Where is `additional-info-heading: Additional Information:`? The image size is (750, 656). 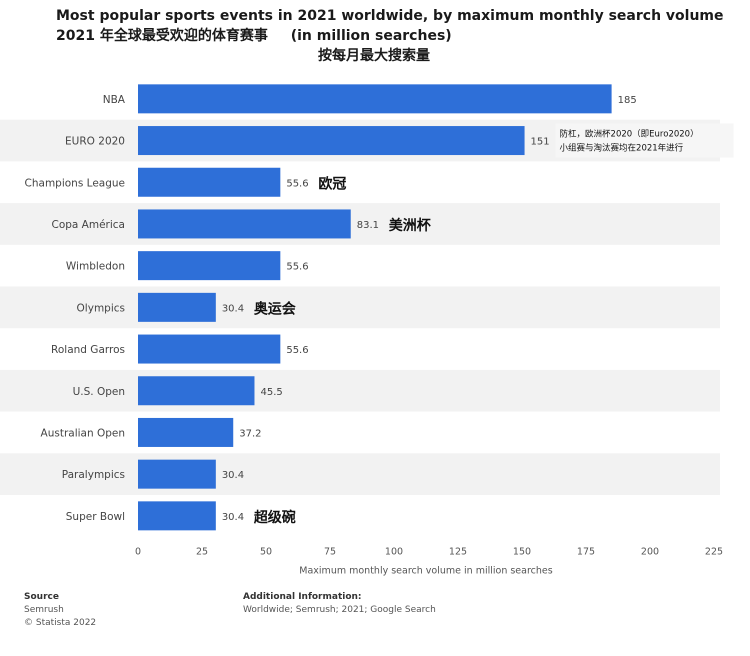
additional-info-heading: Additional Information: is located at coordinates (302, 597).